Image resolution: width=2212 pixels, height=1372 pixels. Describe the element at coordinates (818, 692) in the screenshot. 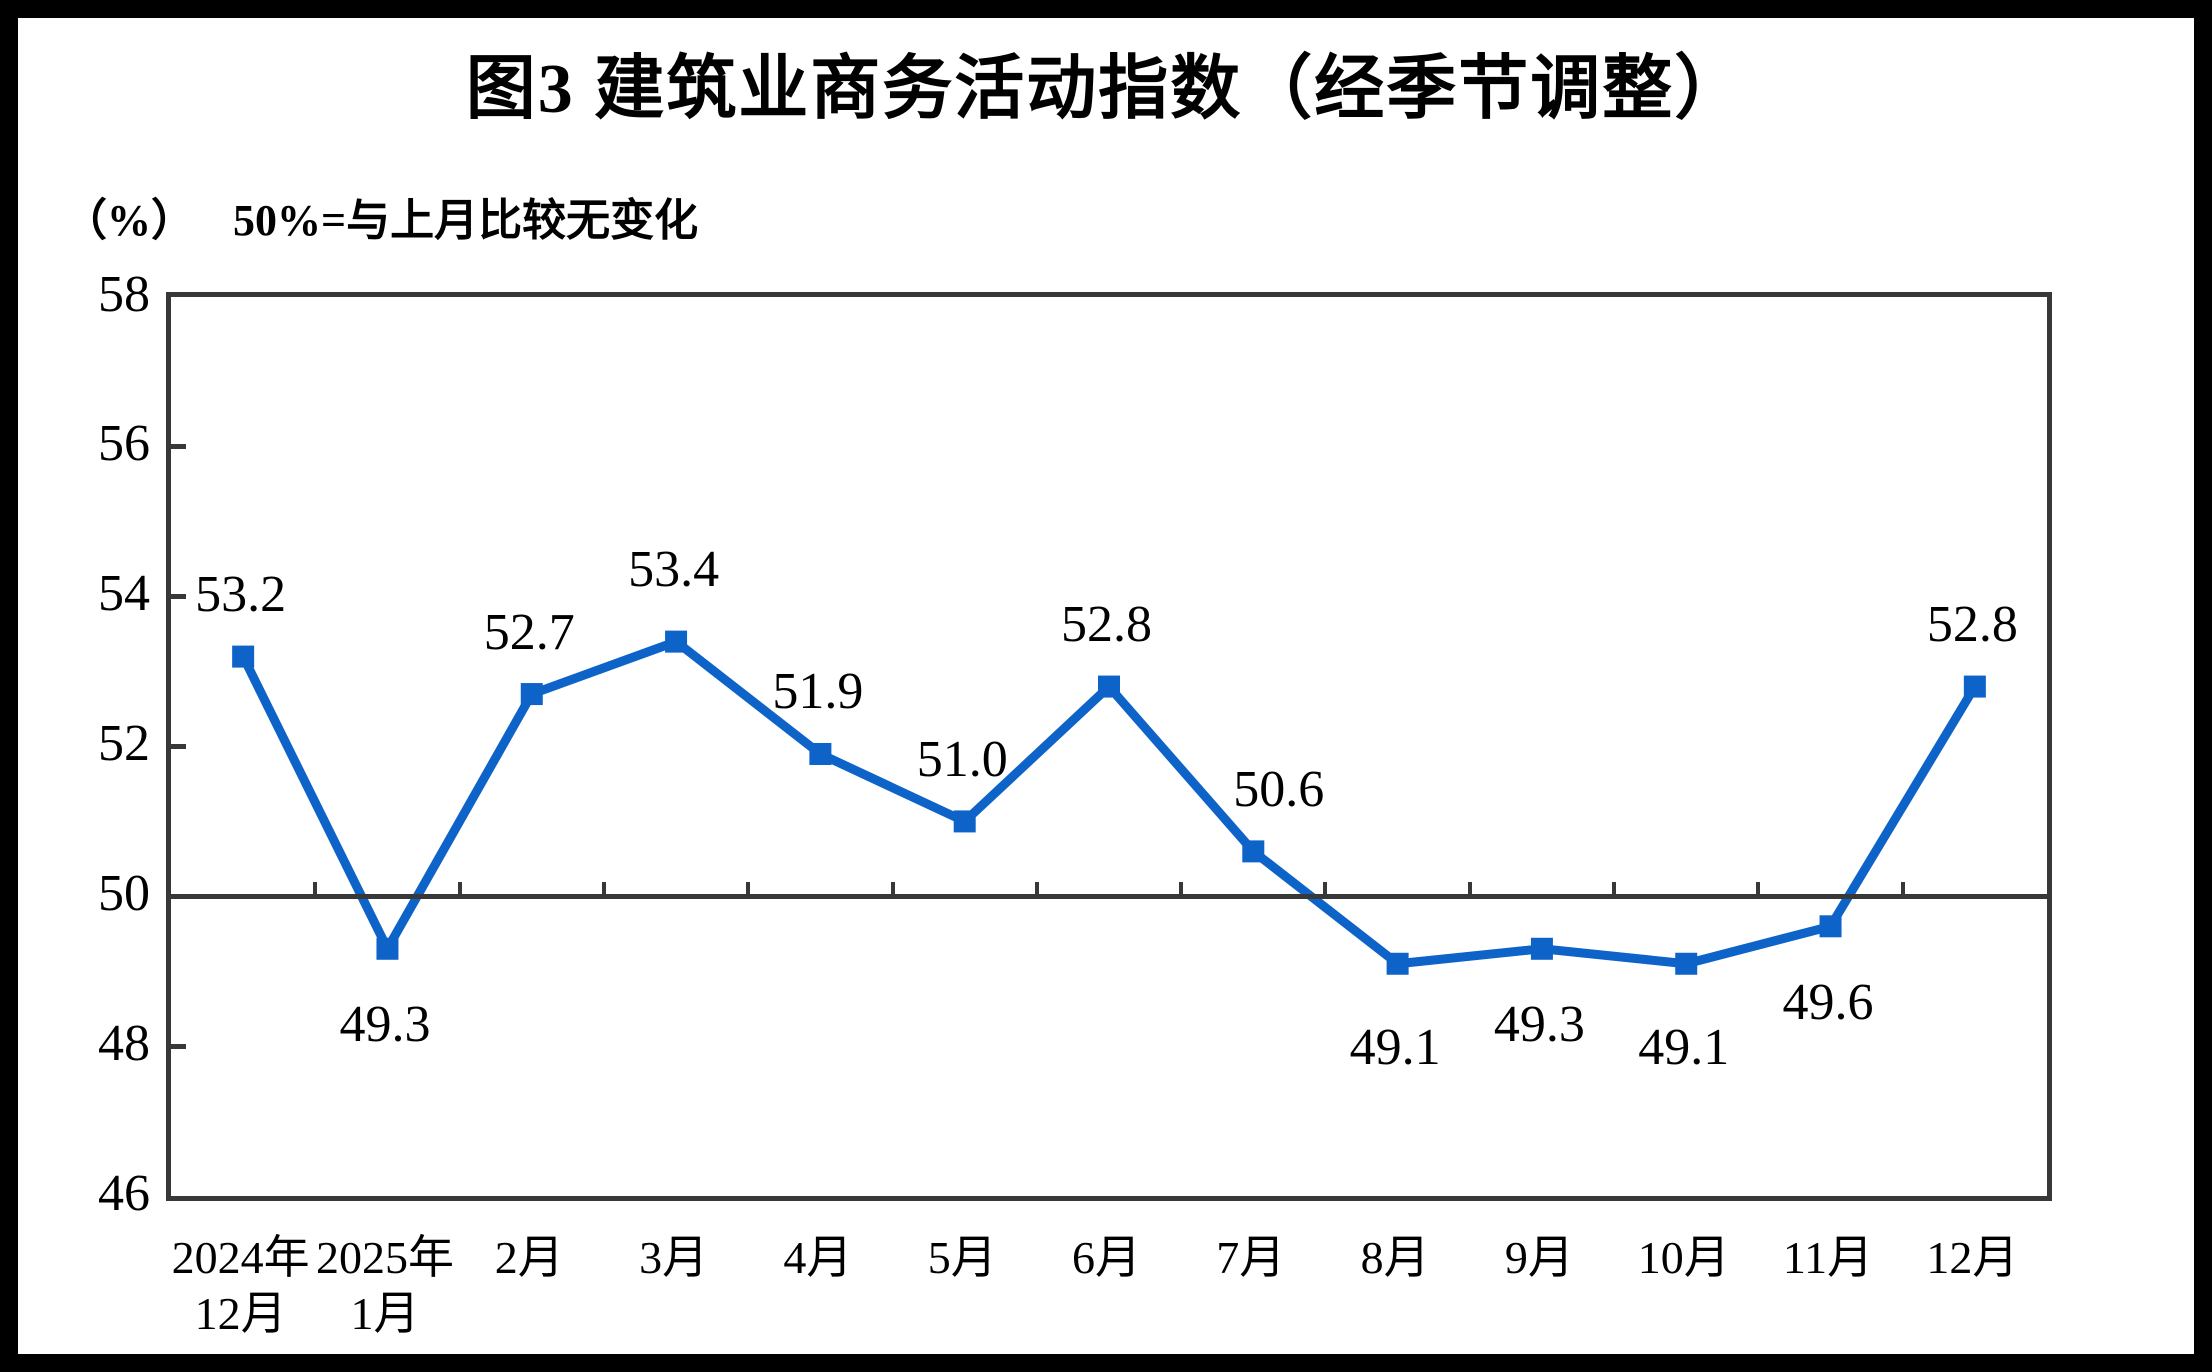

I see `data-point-label: 51.9` at that location.